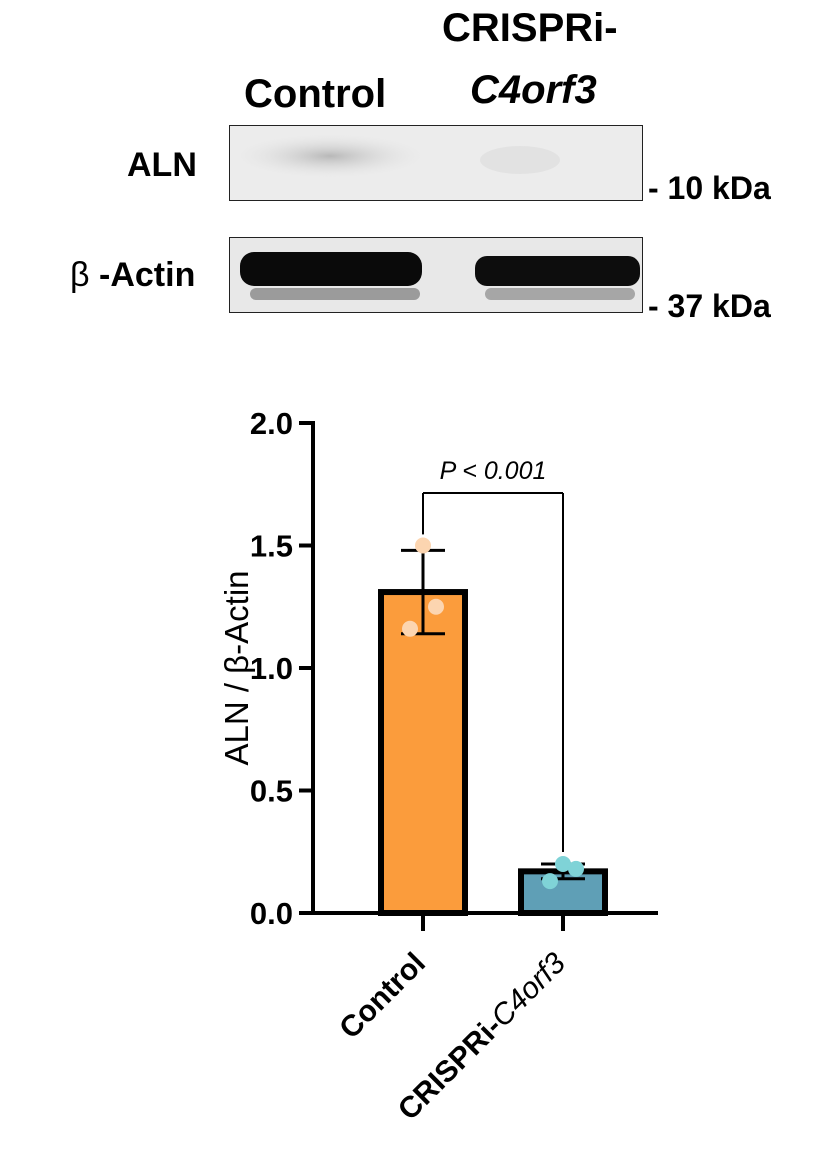 The width and height of the screenshot is (816, 1161). What do you see at coordinates (271, 791) in the screenshot?
I see `y-tick-label: 0.5` at bounding box center [271, 791].